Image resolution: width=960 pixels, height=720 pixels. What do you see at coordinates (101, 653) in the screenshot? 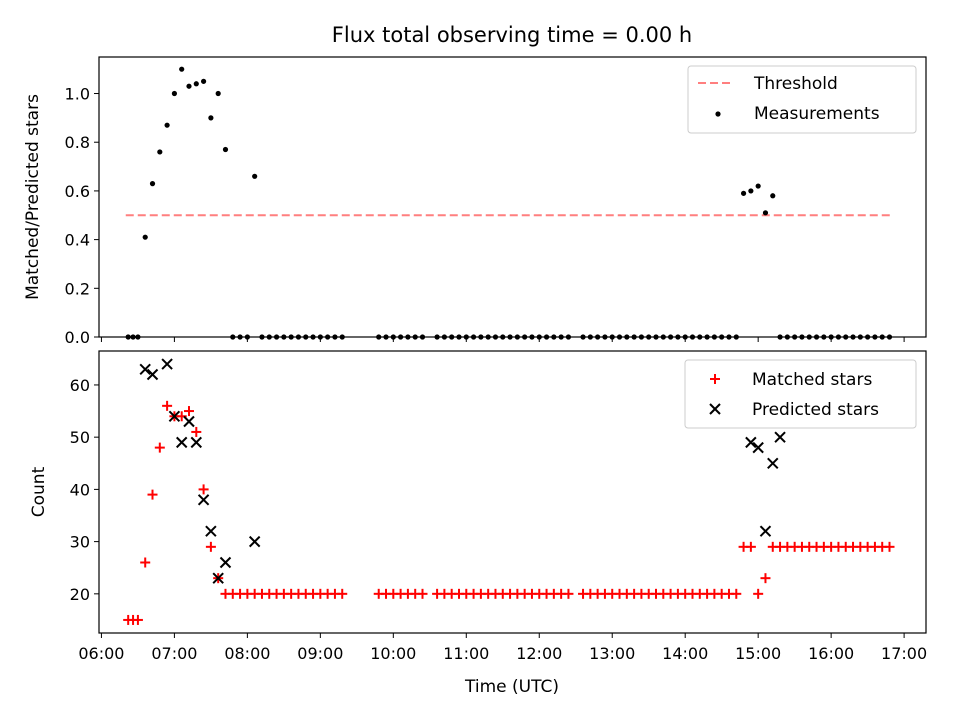
I see `x-tick-label: 06:00` at bounding box center [101, 653].